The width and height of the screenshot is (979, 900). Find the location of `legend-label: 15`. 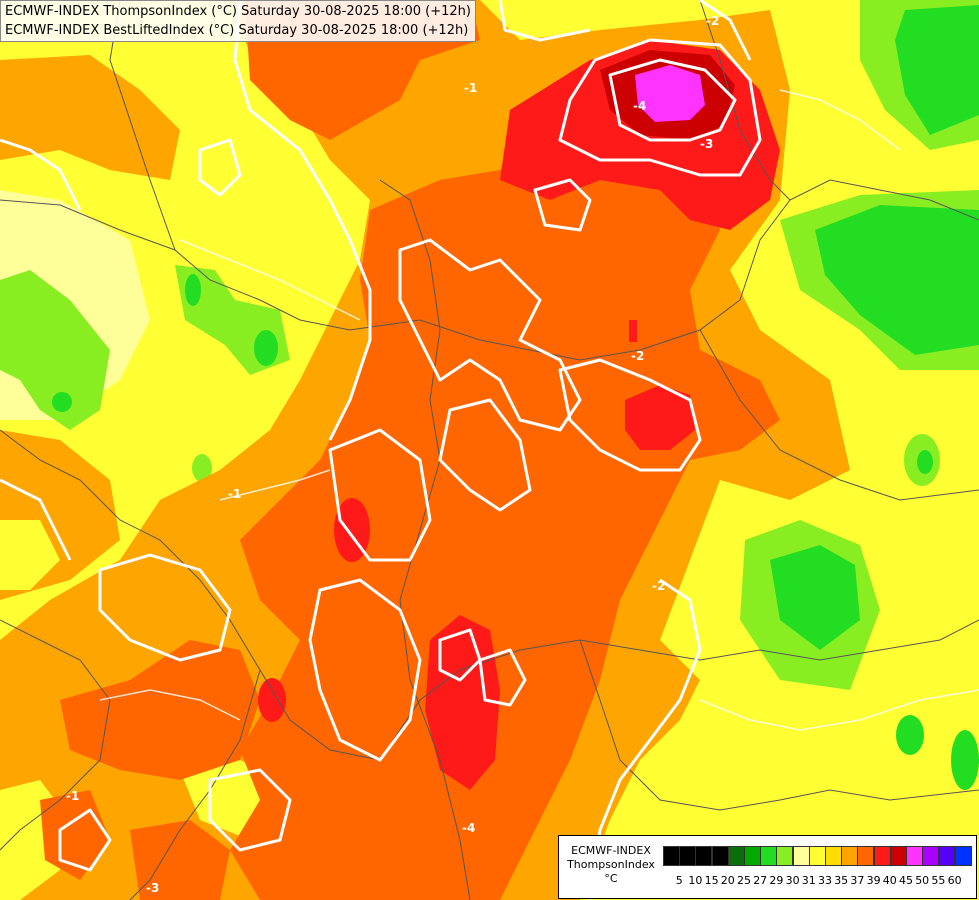

legend-label: 15 is located at coordinates (711, 880).